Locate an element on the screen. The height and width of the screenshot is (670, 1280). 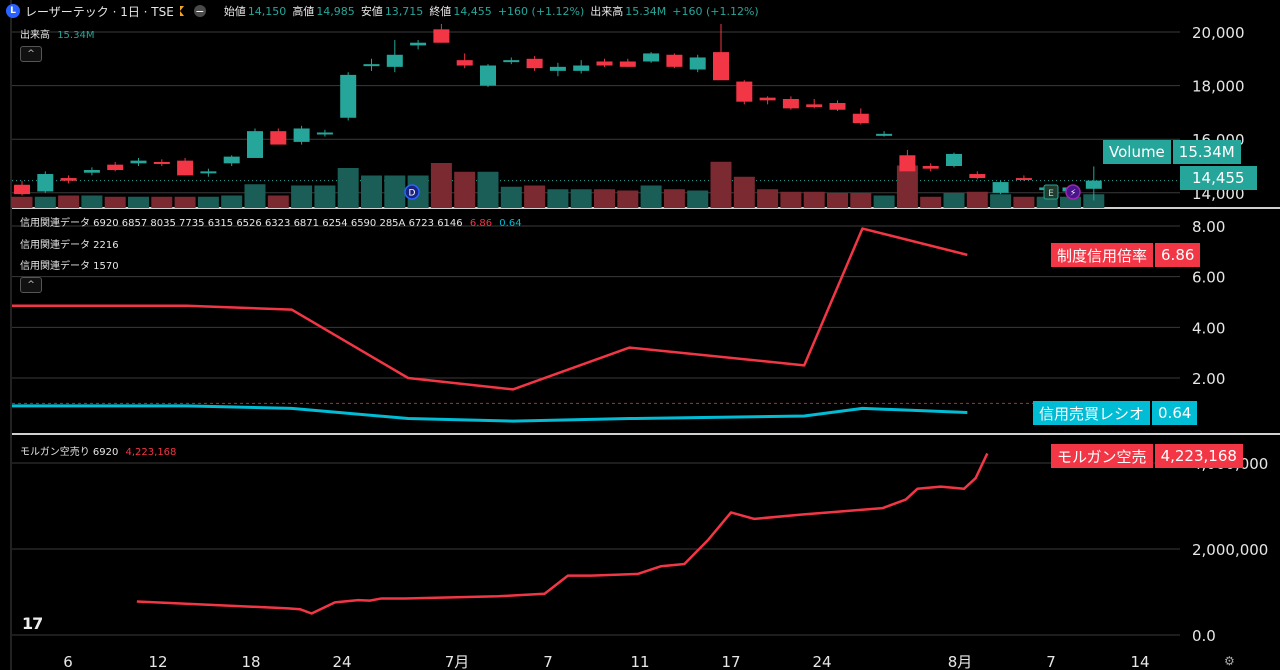
time-axis-label: 8月 is located at coordinates (960, 661).